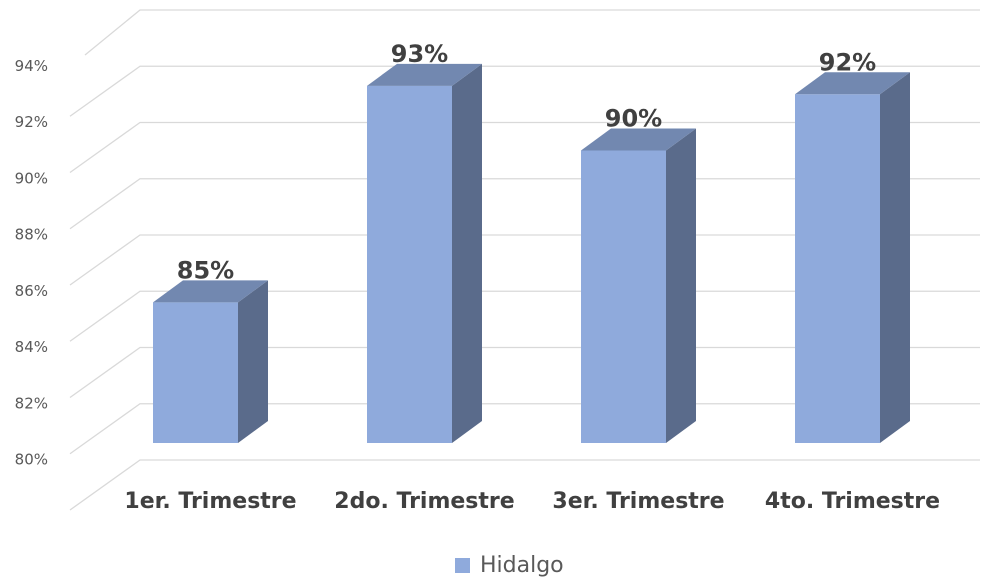 Image resolution: width=983 pixels, height=581 pixels. Describe the element at coordinates (31, 403) in the screenshot. I see `y-tick-label: 82%` at that location.